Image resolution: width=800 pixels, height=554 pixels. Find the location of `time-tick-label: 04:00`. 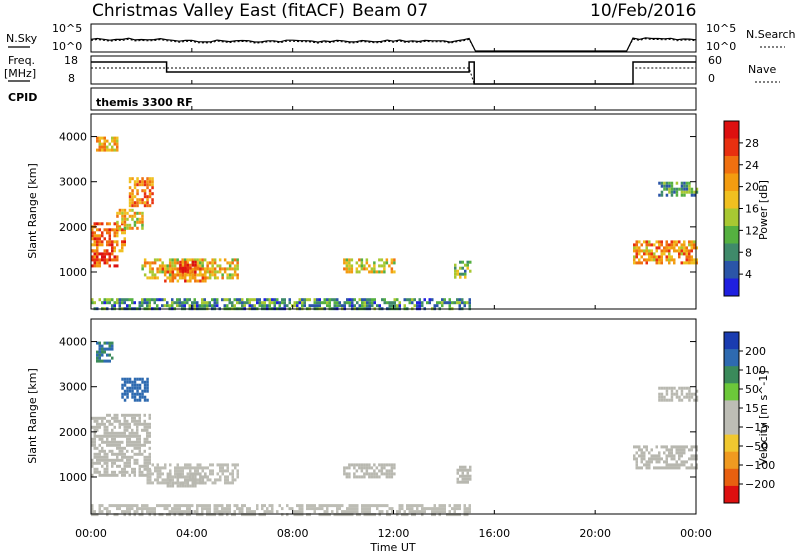

time-tick-label: 04:00 is located at coordinates (192, 533).